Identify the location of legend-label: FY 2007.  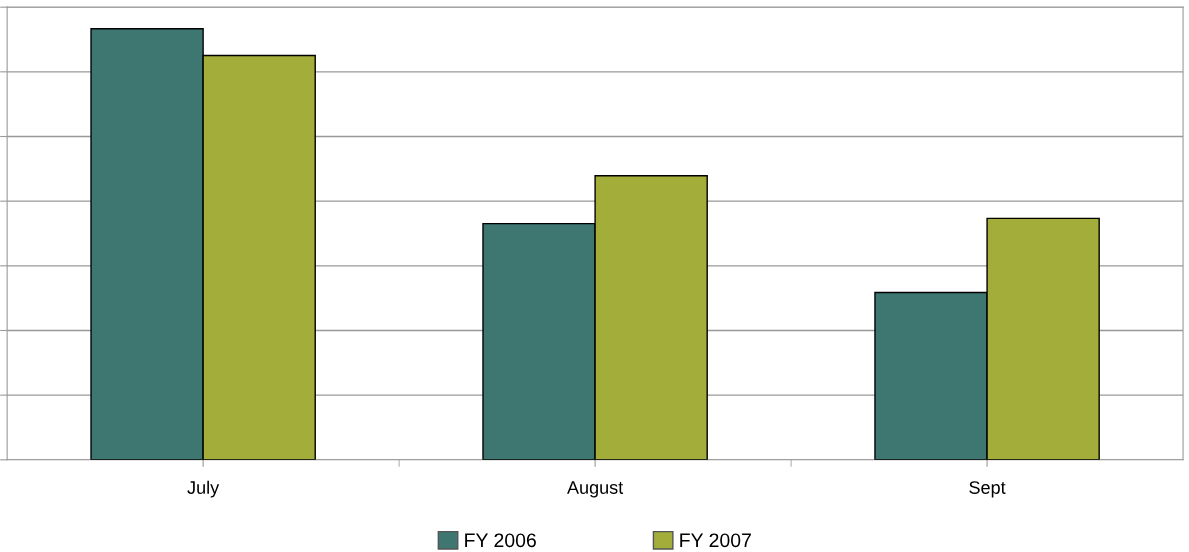
(715, 540).